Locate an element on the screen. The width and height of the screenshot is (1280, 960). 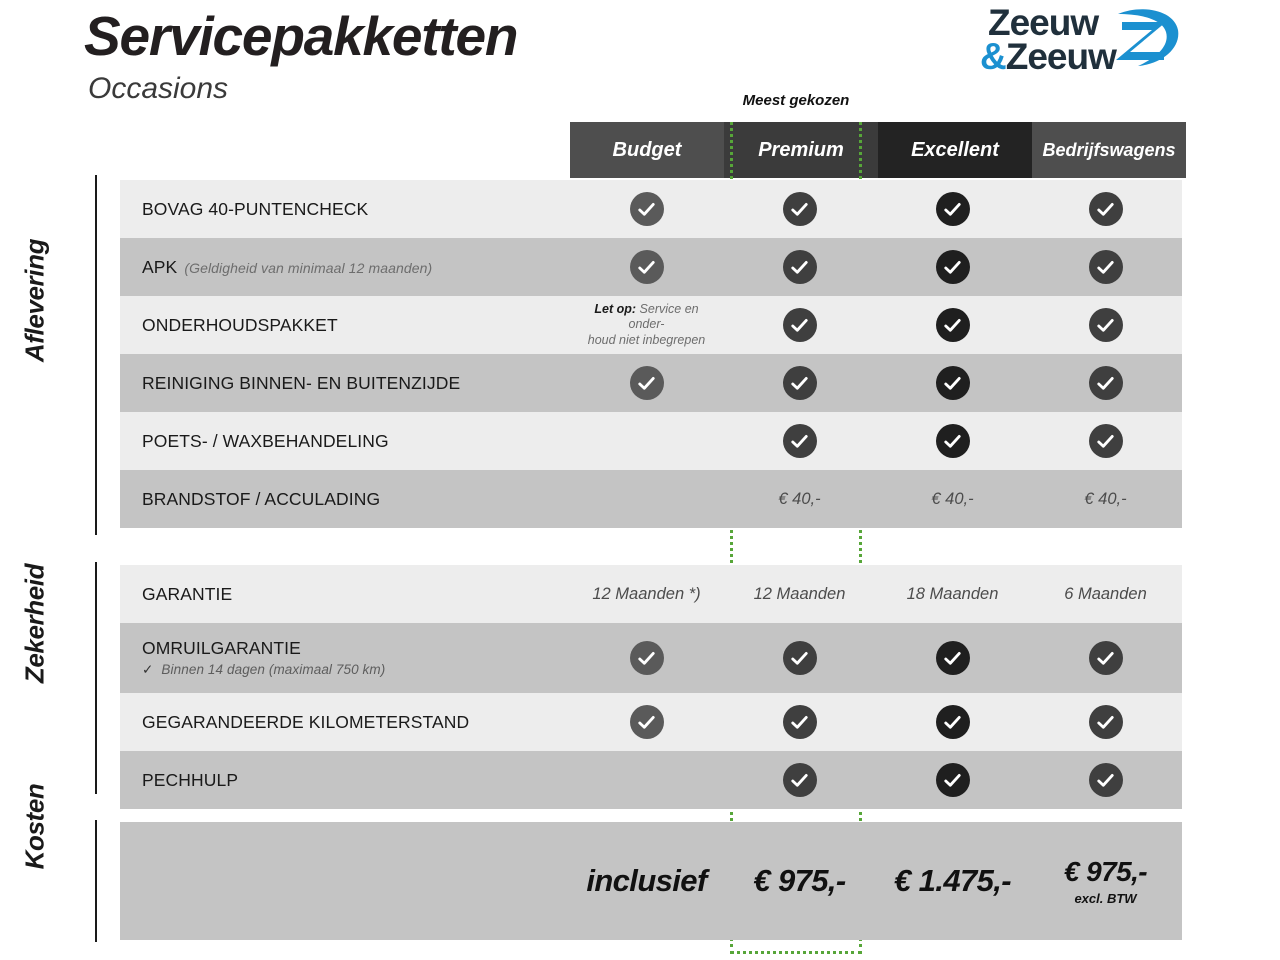
row-label-text: GARANTIE is located at coordinates (187, 593).